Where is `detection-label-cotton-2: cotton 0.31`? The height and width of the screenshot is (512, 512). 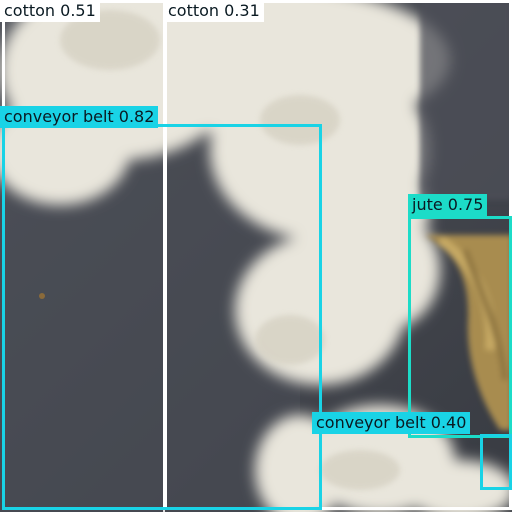 detection-label-cotton-2: cotton 0.31 is located at coordinates (214, 11).